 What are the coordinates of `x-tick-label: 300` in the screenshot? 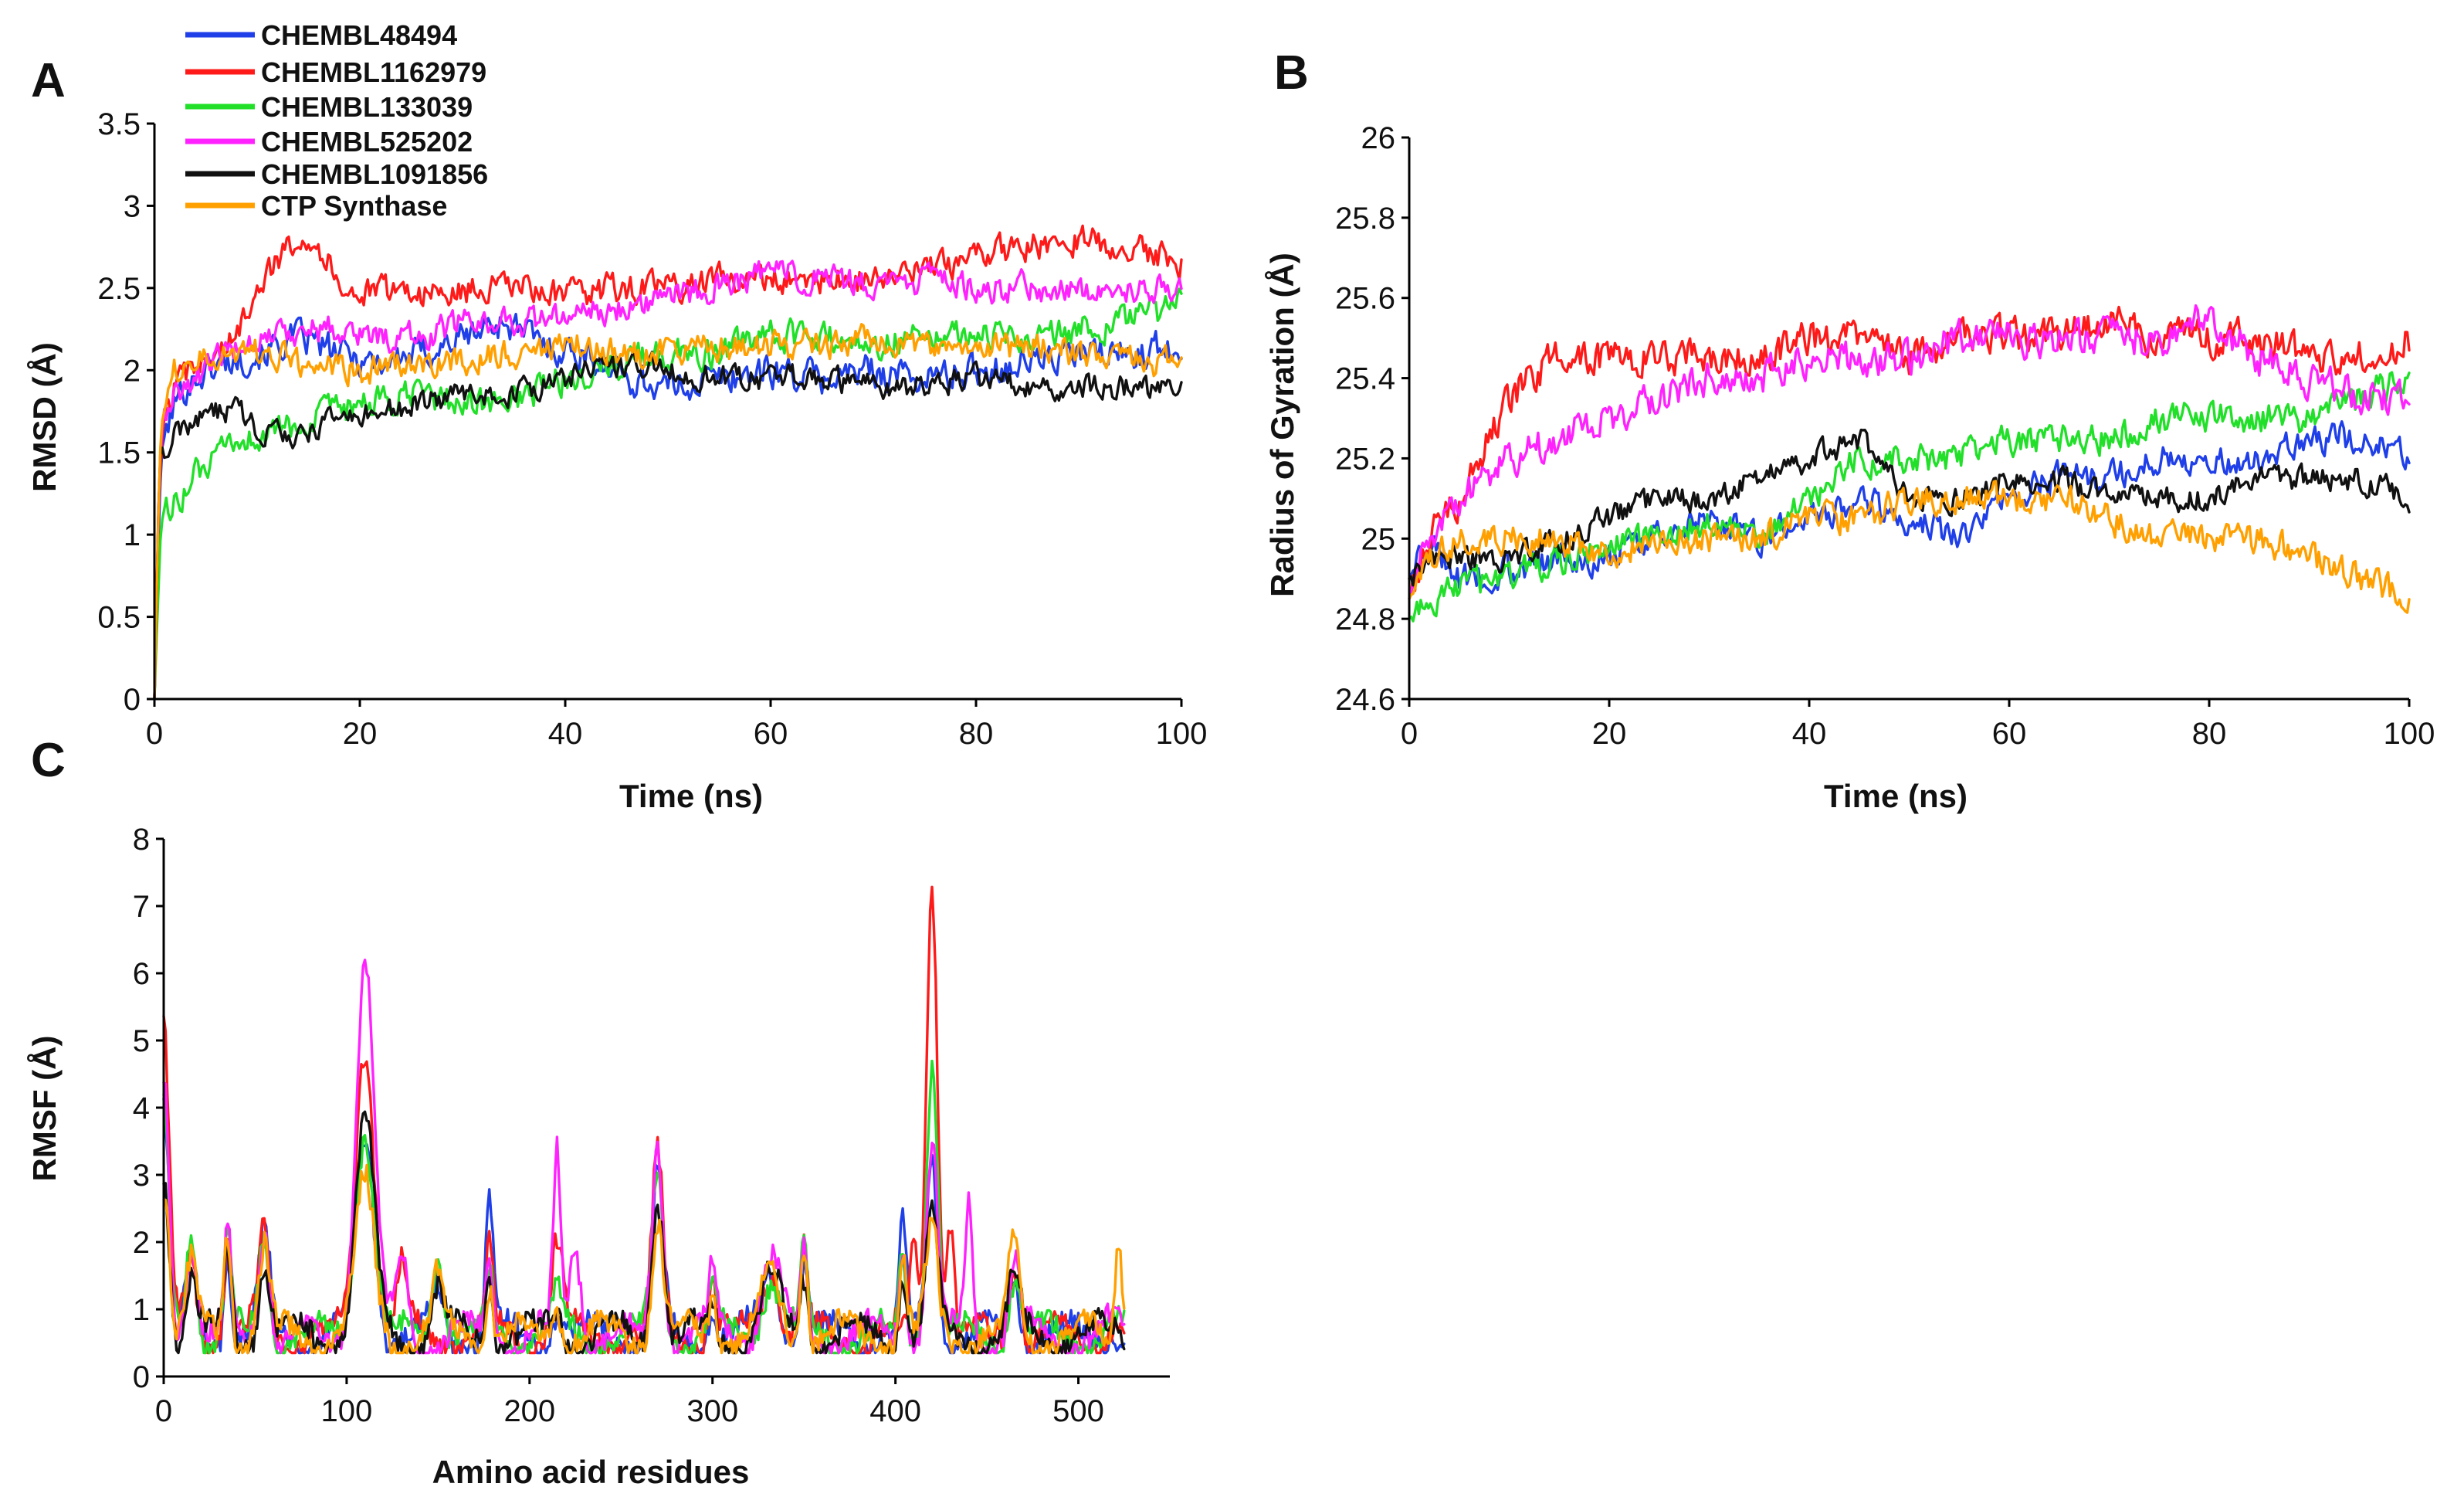 It's located at (712, 1411).